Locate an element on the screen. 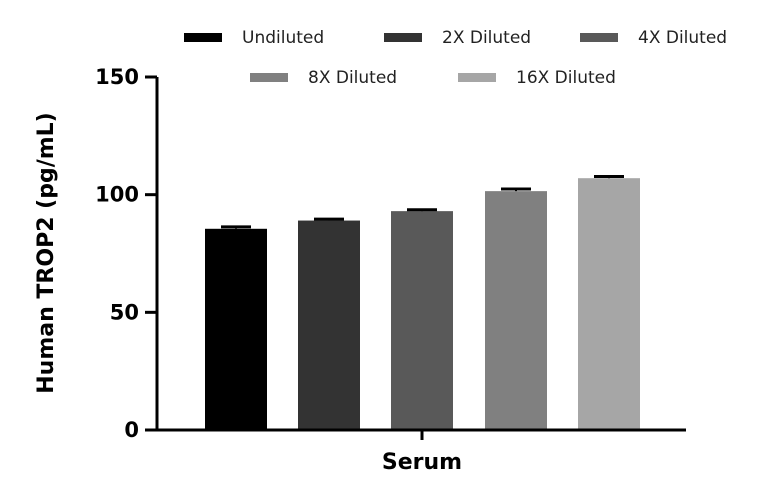 This screenshot has height=499, width=768. y-tick-label: 50 is located at coordinates (124, 312).